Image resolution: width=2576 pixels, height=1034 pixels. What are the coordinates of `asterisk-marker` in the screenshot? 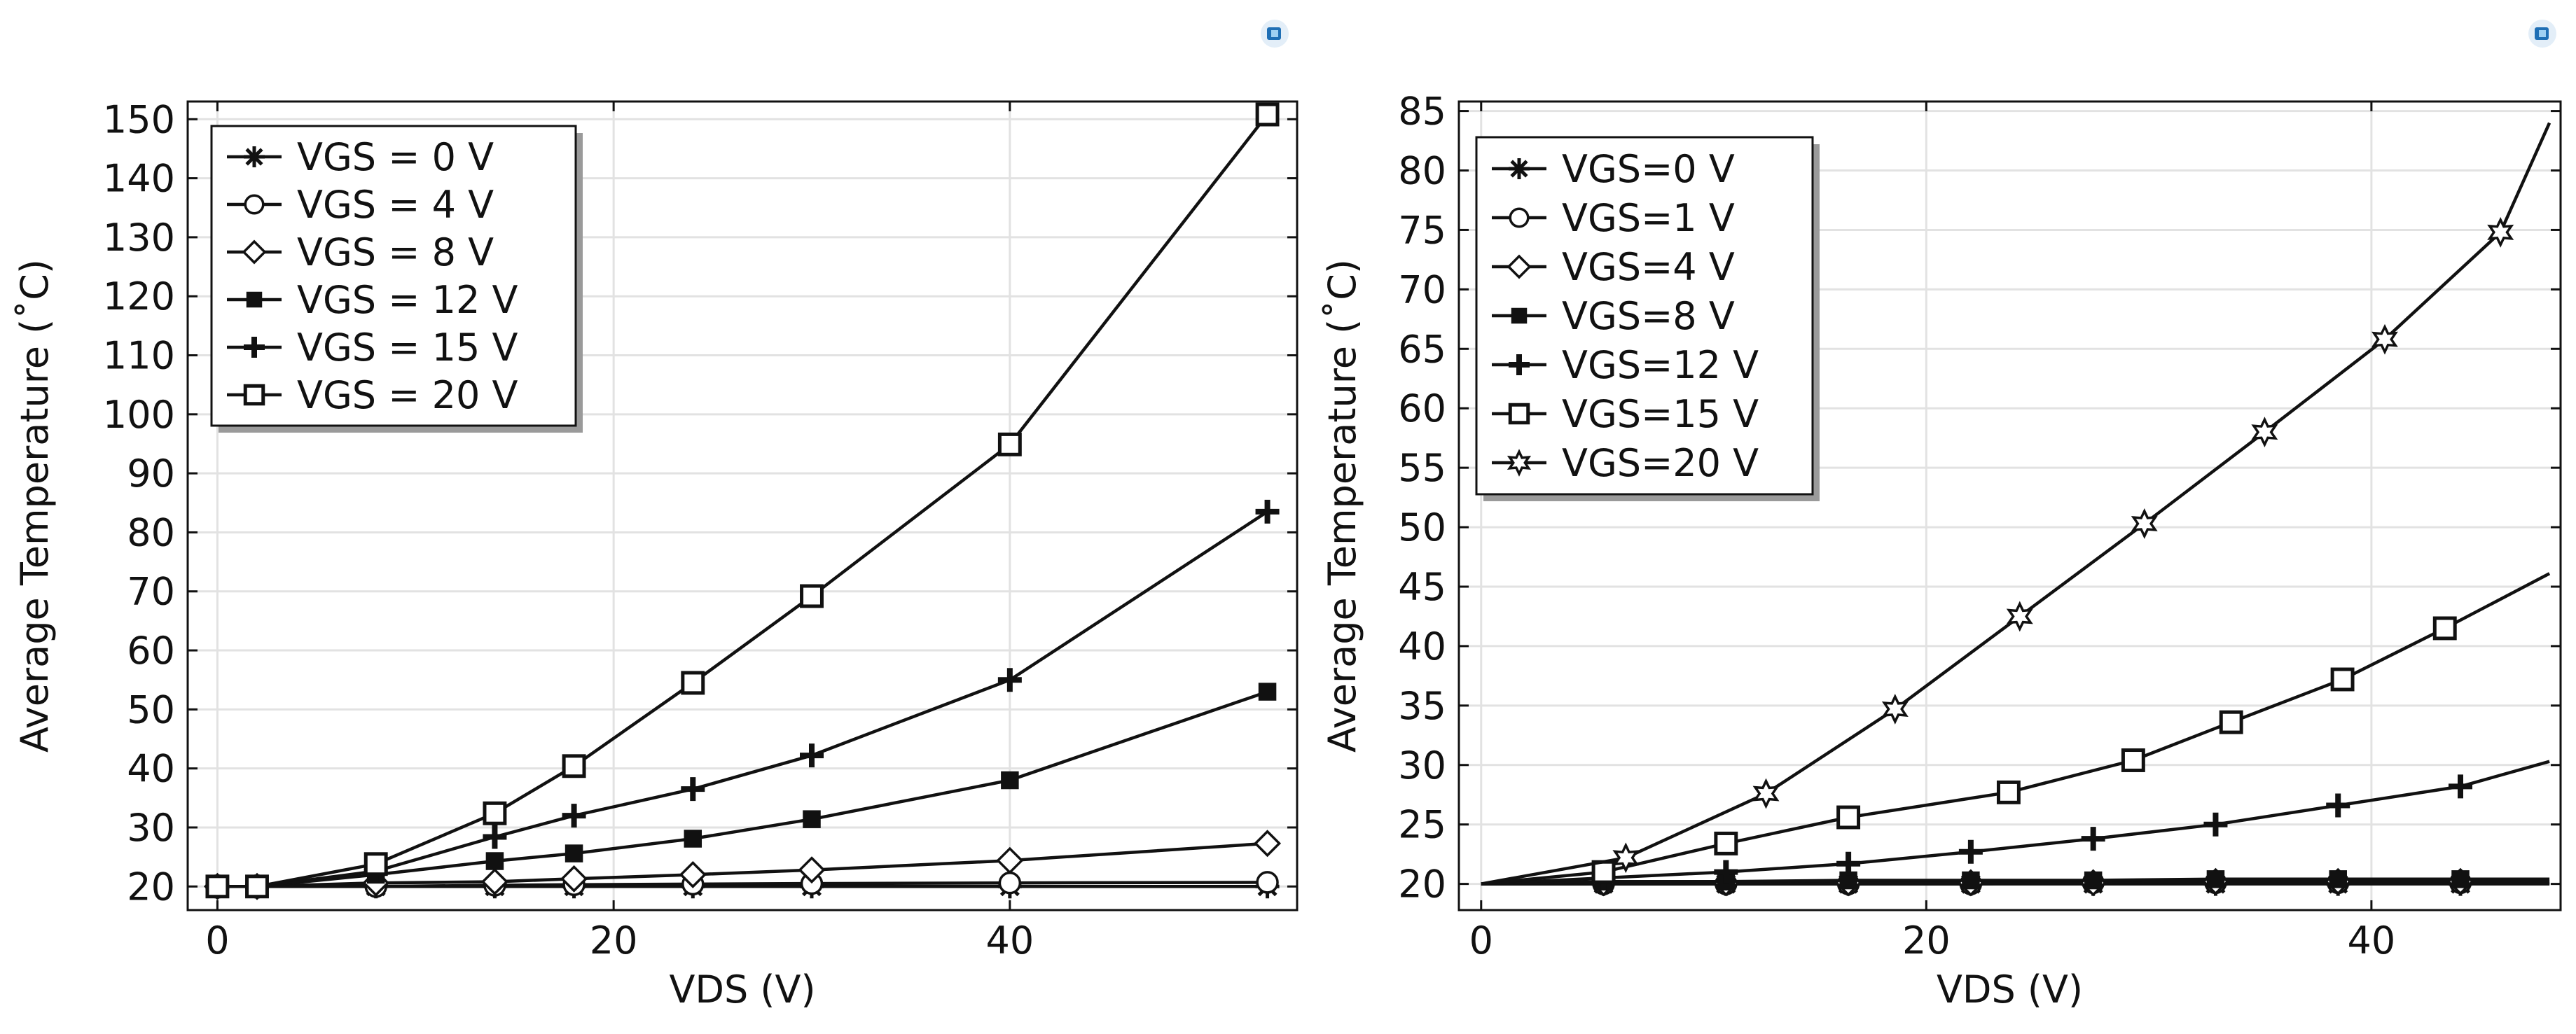 It's located at (1519, 168).